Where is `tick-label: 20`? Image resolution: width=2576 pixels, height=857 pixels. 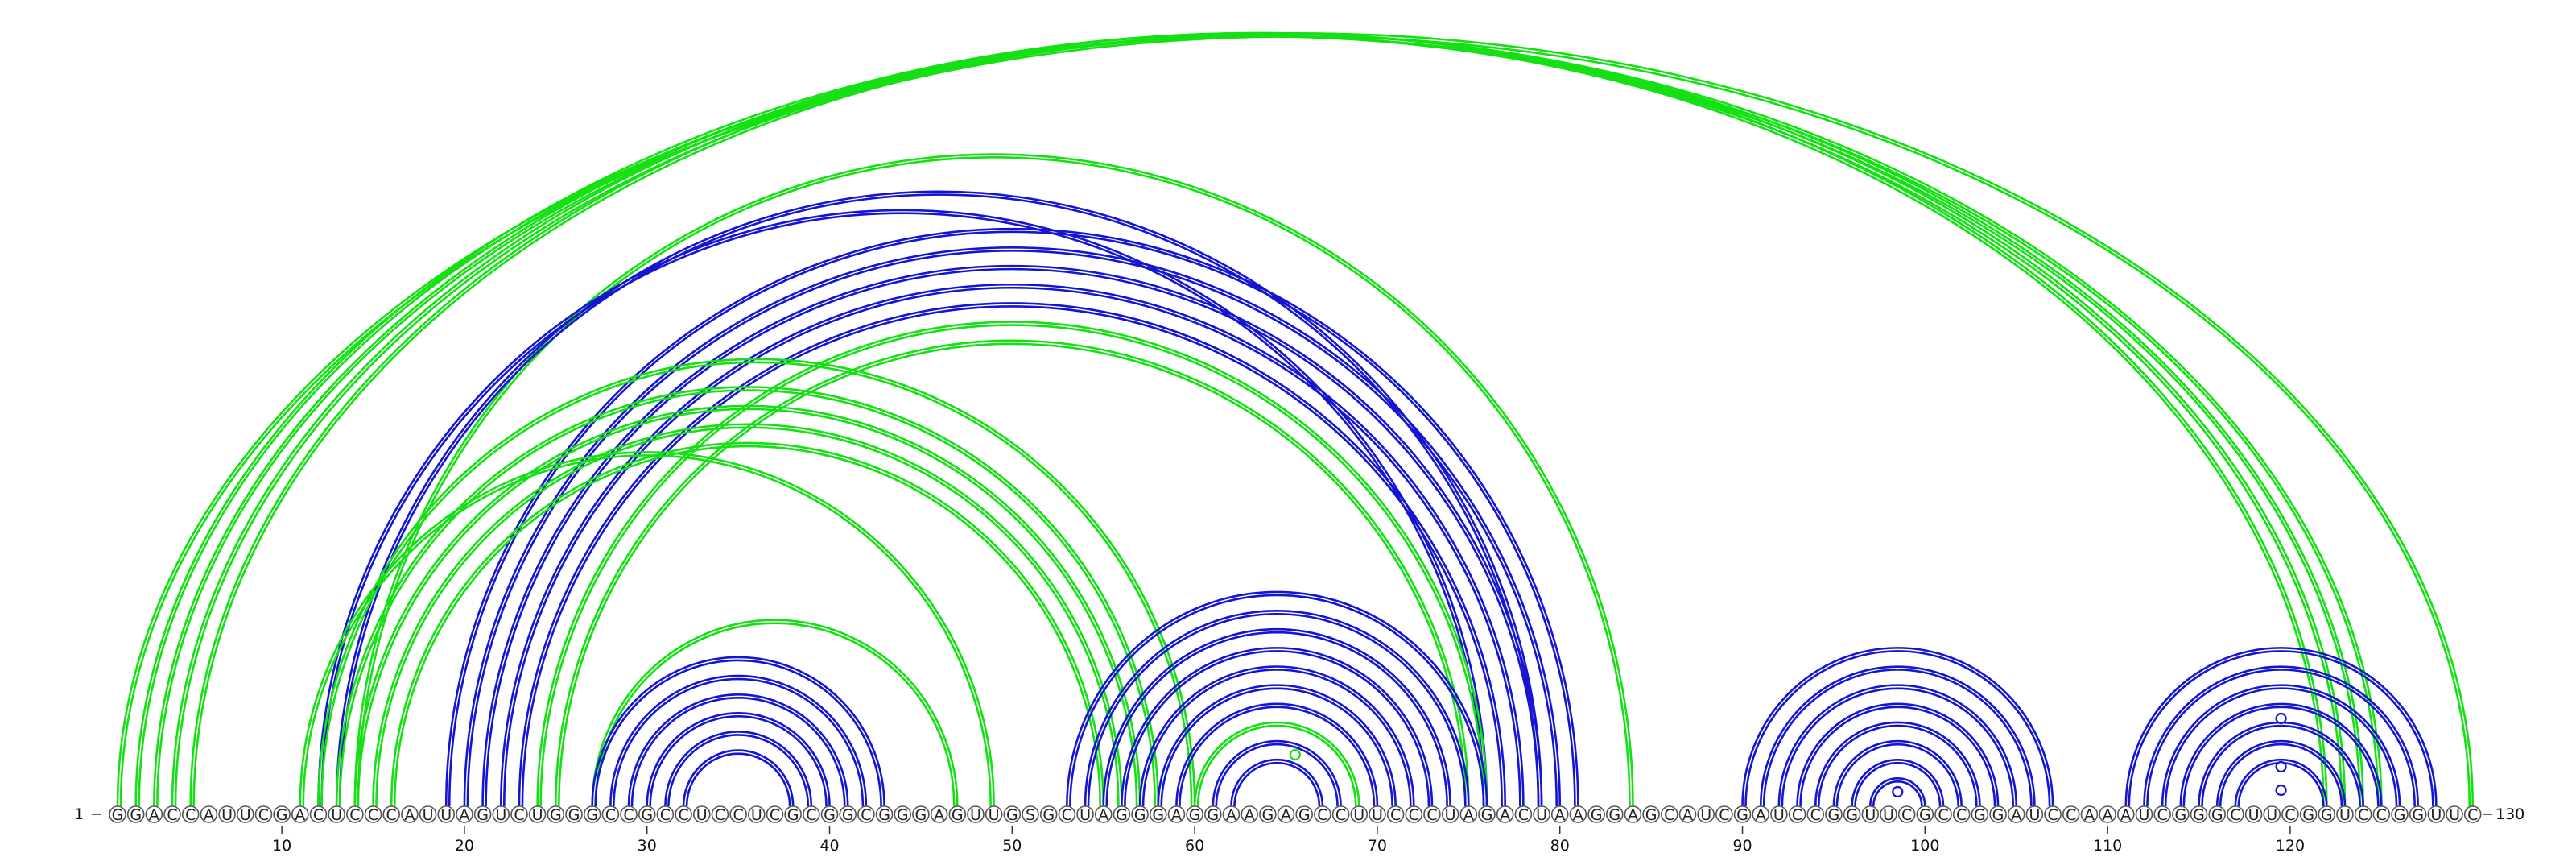
tick-label: 20 is located at coordinates (464, 846).